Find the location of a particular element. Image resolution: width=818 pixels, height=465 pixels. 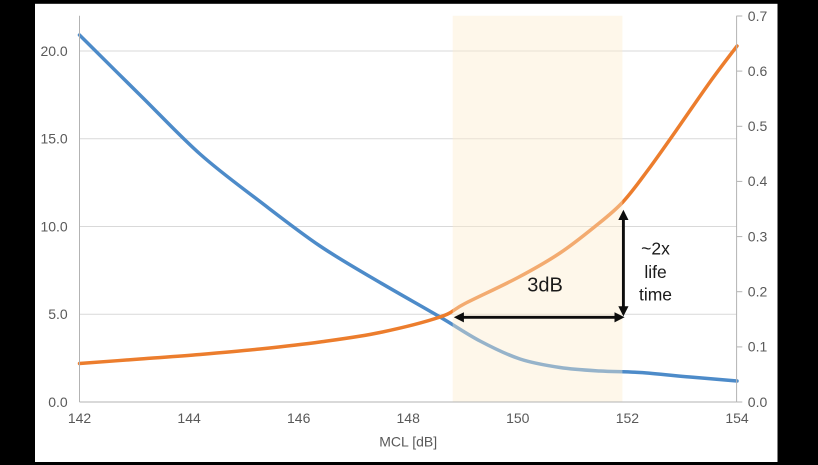

svg-text: 144 is located at coordinates (189, 418).